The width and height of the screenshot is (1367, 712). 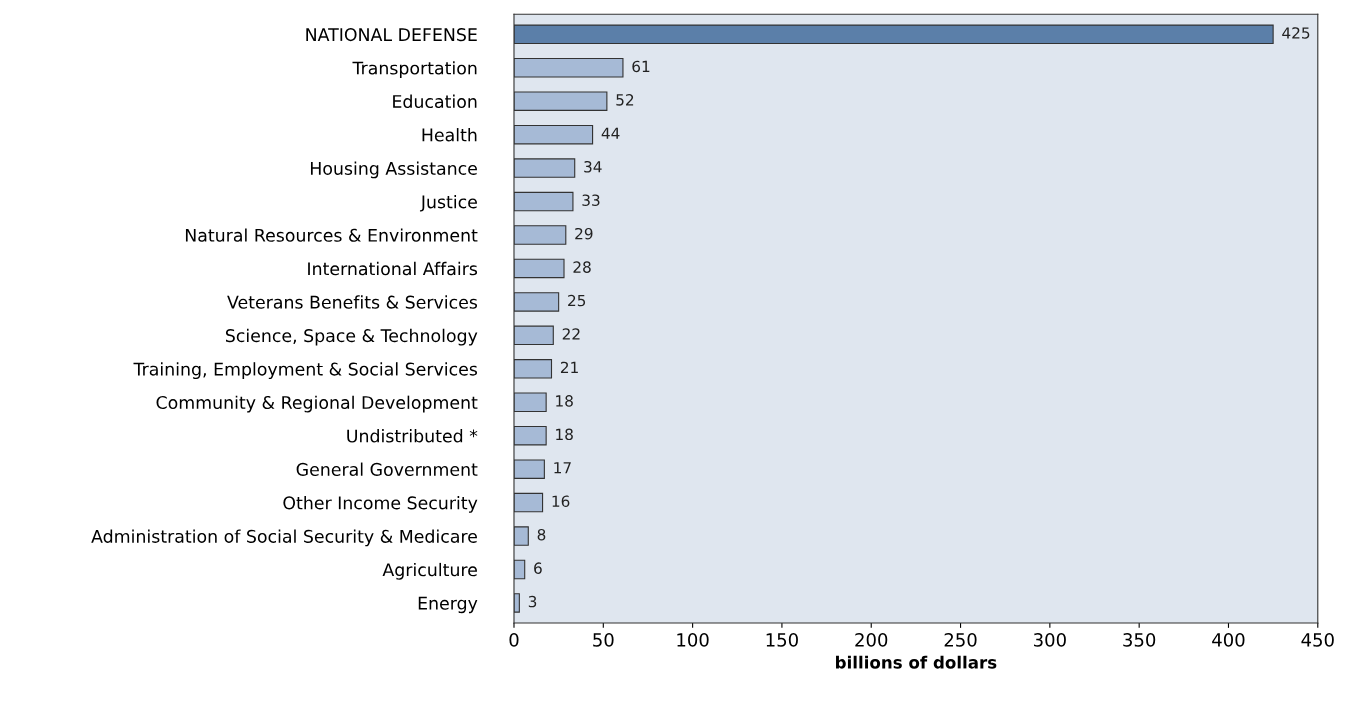 What do you see at coordinates (625, 100) in the screenshot?
I see `data-label: 52` at bounding box center [625, 100].